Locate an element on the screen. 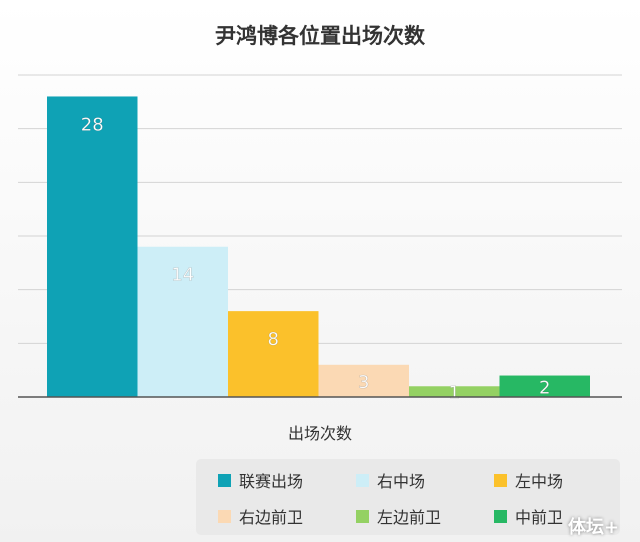 The height and width of the screenshot is (542, 640). legend-item-6: 中前卫 is located at coordinates (528, 516).